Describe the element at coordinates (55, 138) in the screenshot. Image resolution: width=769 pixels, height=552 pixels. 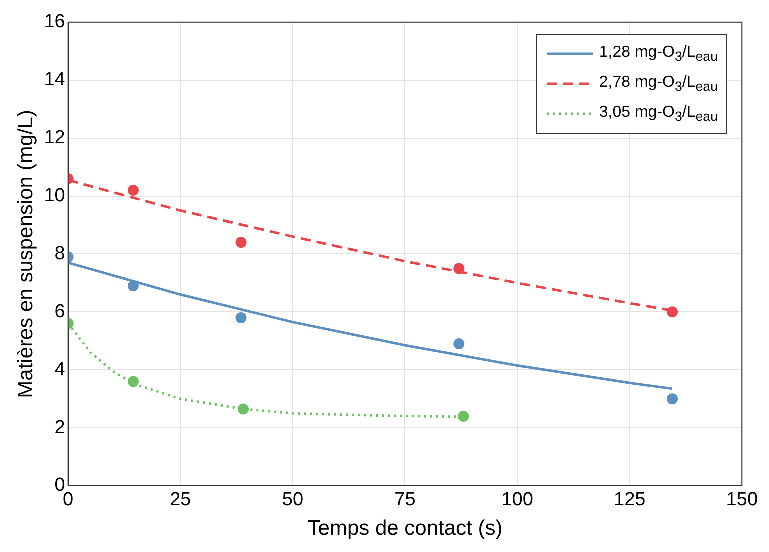
I see `y-tick-label: 12` at that location.